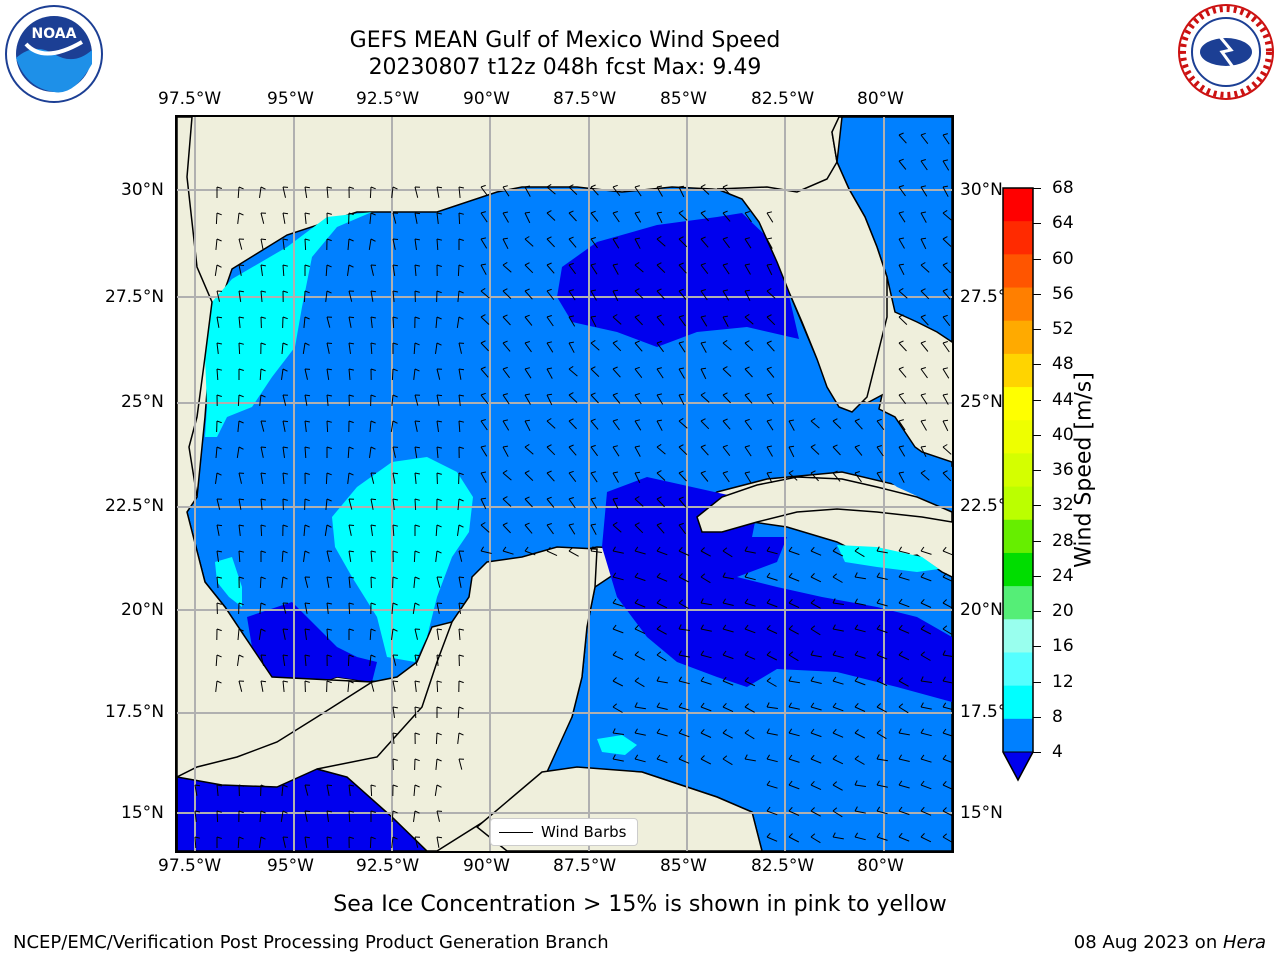 The image size is (1280, 960). Describe the element at coordinates (1063, 188) in the screenshot. I see `colorbar-tick-label: 68` at that location.